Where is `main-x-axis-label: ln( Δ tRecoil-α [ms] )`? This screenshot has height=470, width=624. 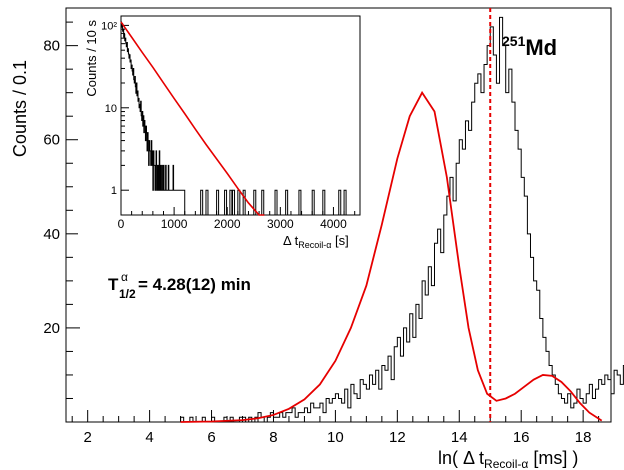 main-x-axis-label: ln( Δ tRecoil-α [ms] ) is located at coordinates (508, 459).